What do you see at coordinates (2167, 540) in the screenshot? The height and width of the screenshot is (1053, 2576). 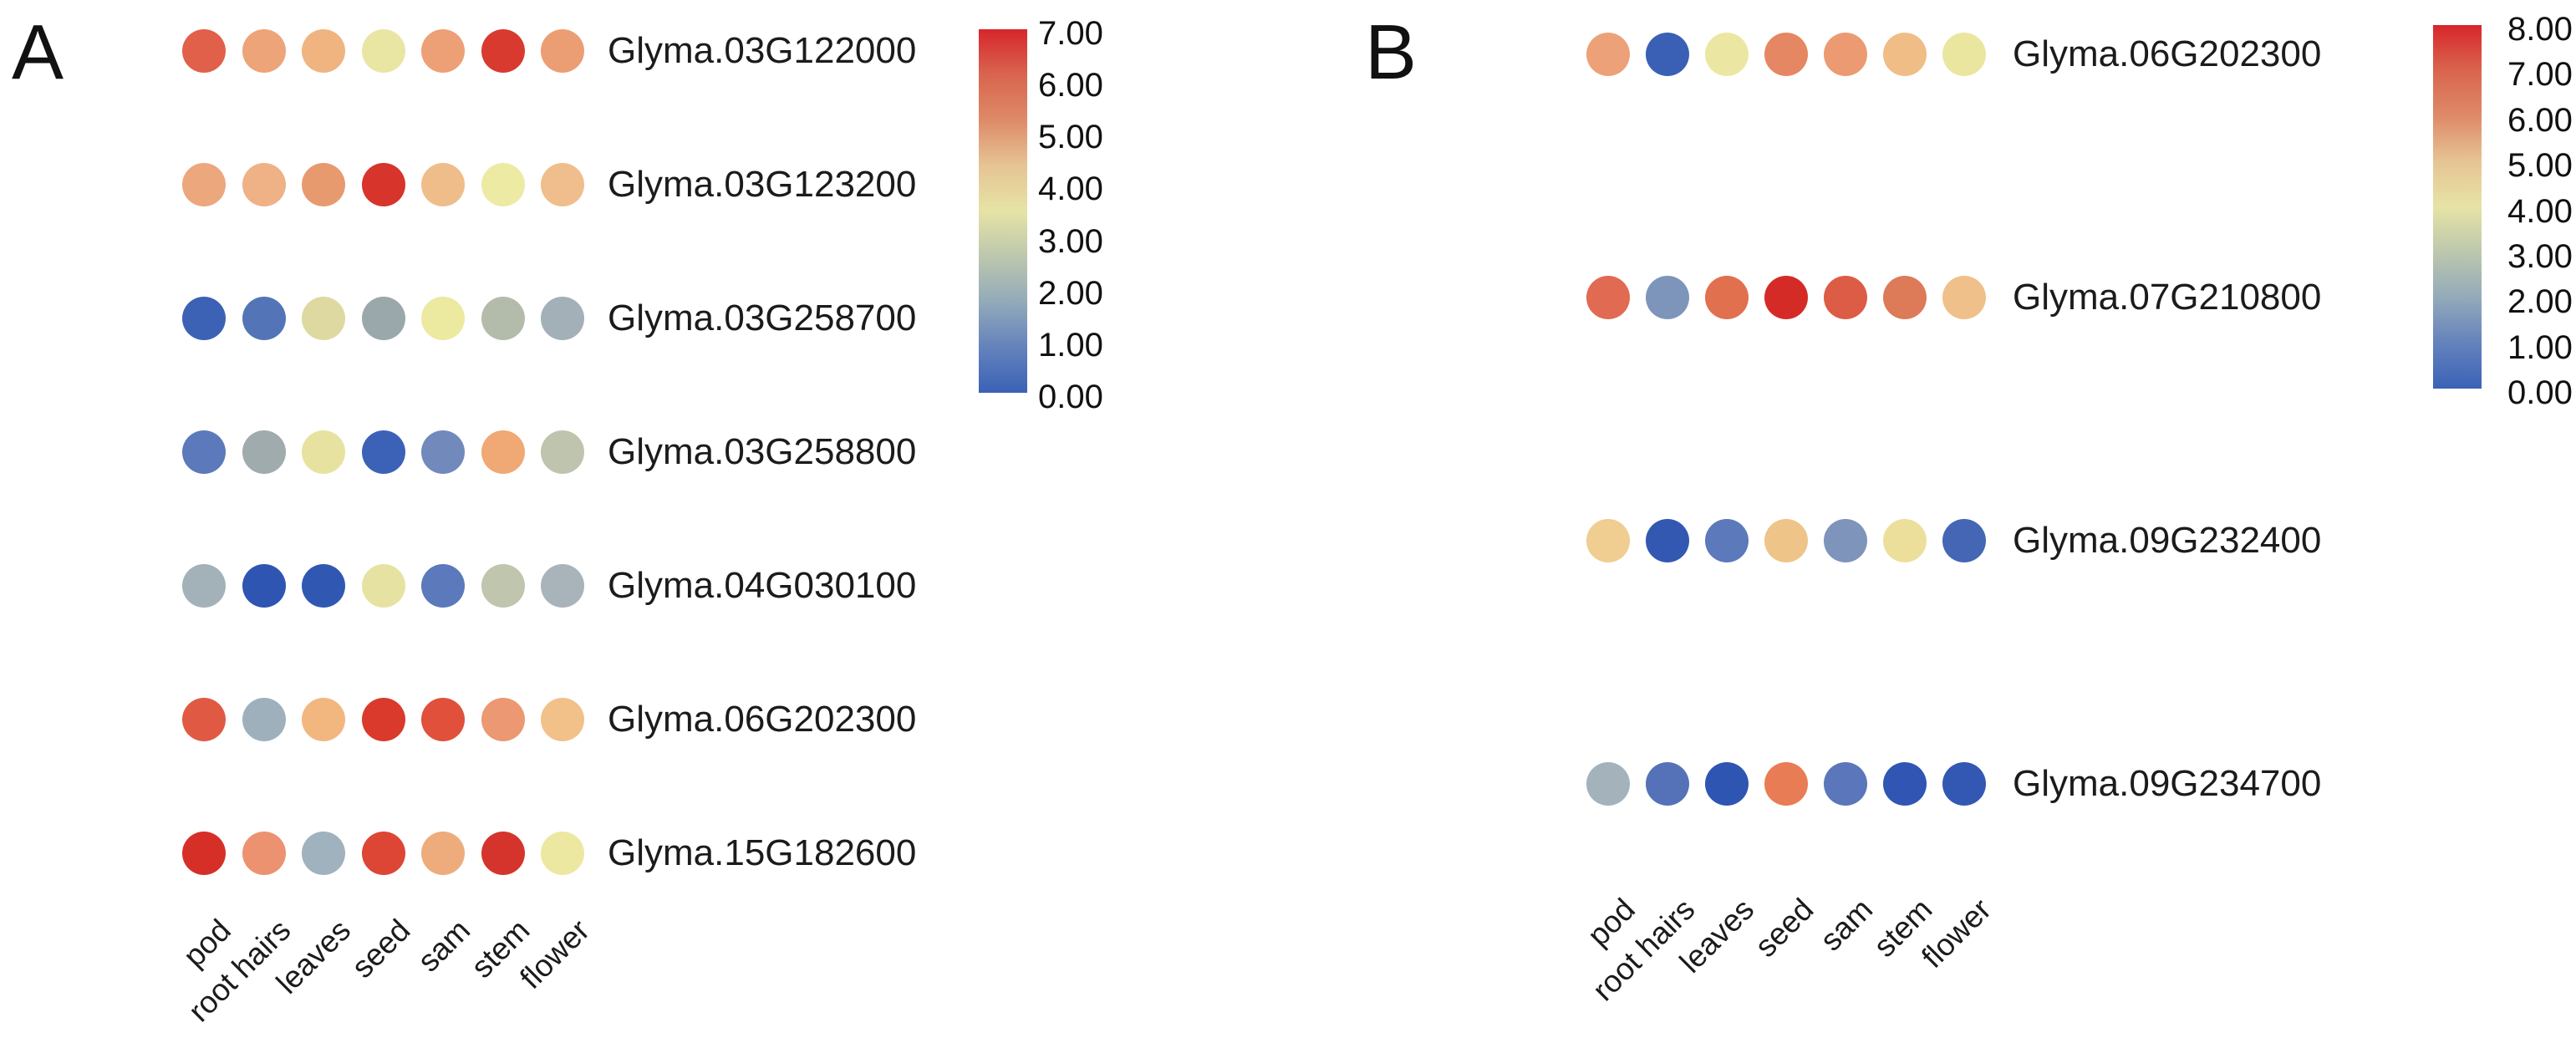 I see `gene-label: Glyma.09G232400` at bounding box center [2167, 540].